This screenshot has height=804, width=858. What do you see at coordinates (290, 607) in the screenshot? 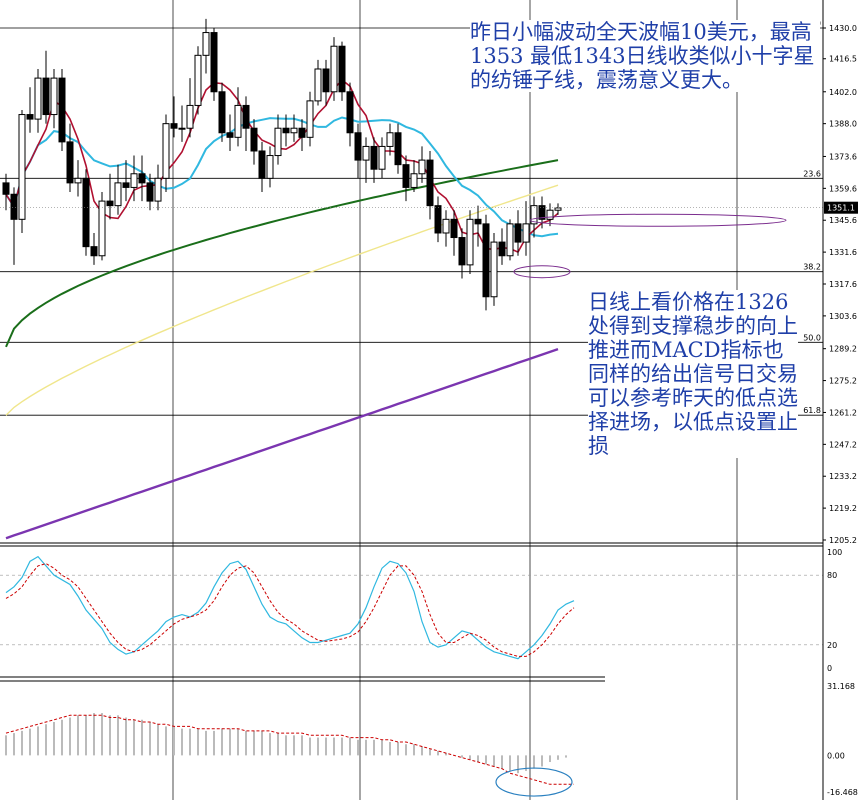
I see `stoch-k-line` at bounding box center [290, 607].